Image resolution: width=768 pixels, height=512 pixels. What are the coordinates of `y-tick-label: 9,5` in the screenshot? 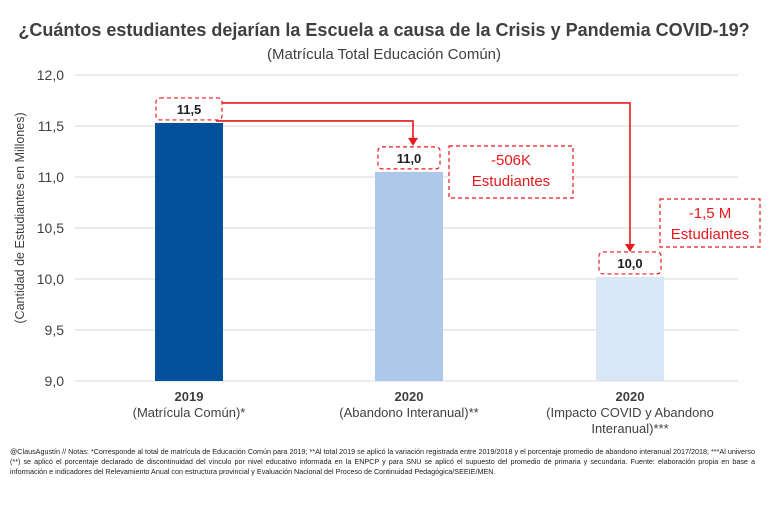 It's located at (55, 330).